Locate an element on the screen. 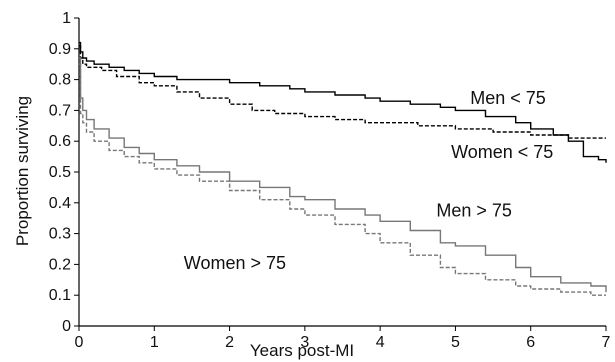 This screenshot has width=615, height=362. y-axis-title: Proportion surviving is located at coordinates (22, 171).